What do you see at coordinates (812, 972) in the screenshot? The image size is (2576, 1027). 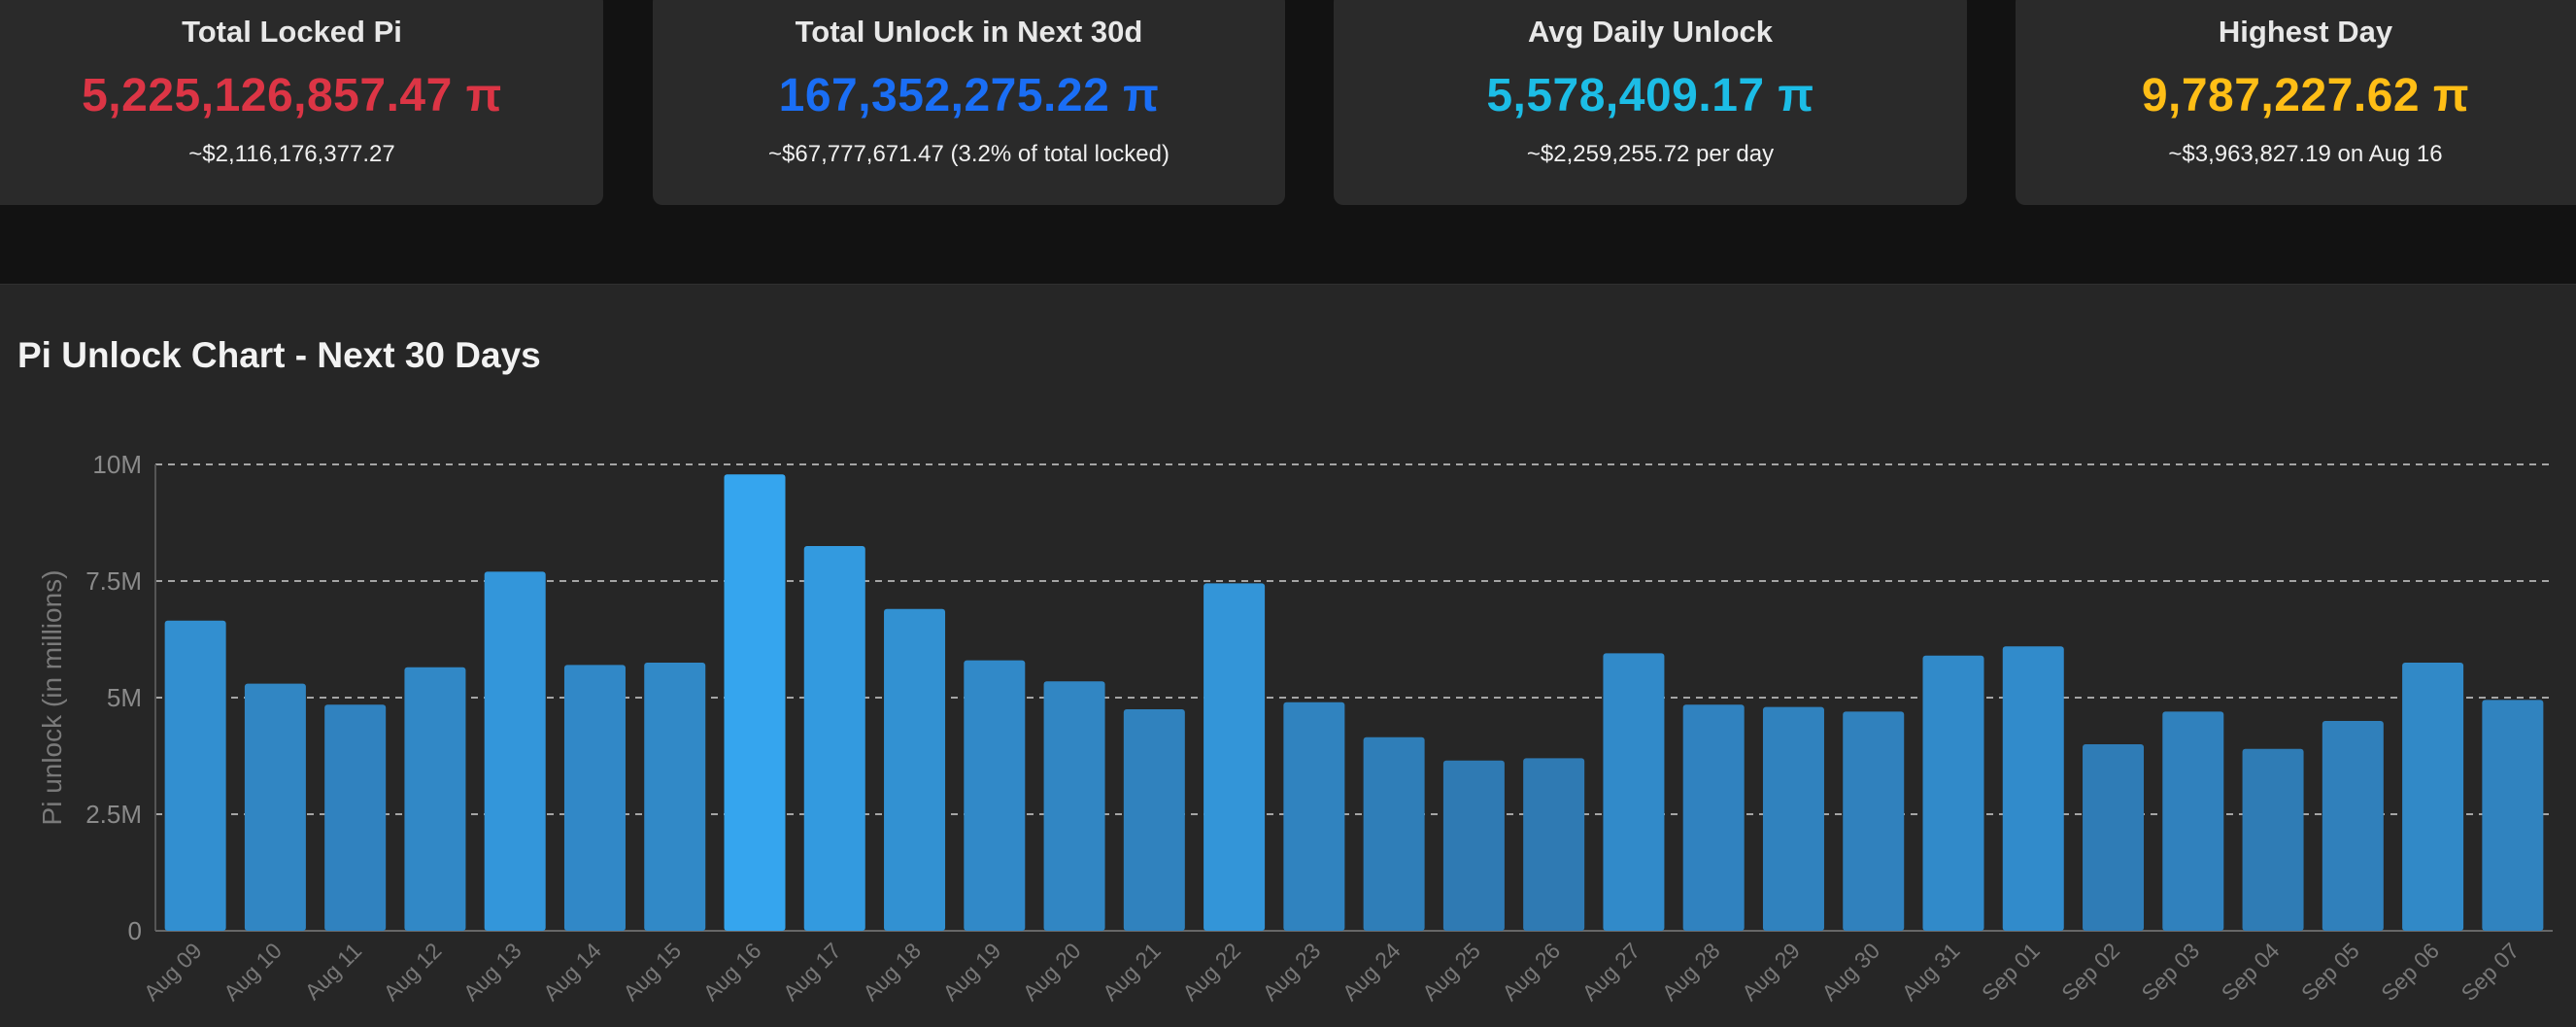 I see `x-tick-label: Aug 17` at bounding box center [812, 972].